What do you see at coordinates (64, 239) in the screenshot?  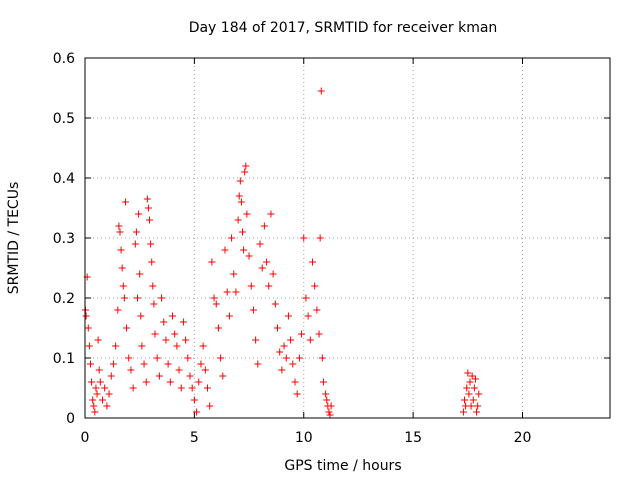 I see `y-tick-label: 0.3` at bounding box center [64, 239].